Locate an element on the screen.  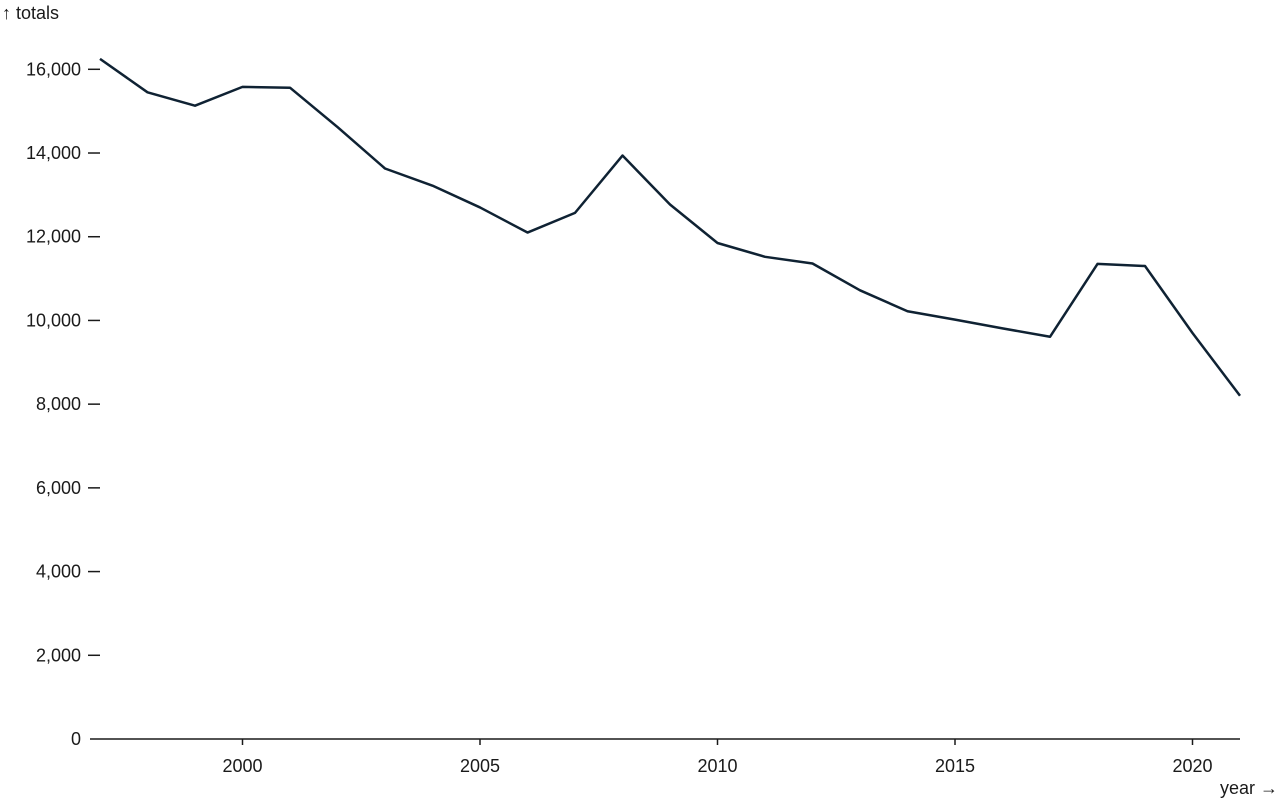
y-axis-title: ↑ totals is located at coordinates (30, 13).